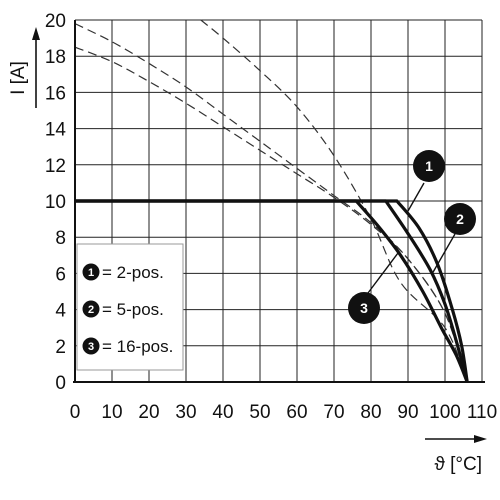  I want to click on legend-label-1: = 2-pos., so click(133, 272).